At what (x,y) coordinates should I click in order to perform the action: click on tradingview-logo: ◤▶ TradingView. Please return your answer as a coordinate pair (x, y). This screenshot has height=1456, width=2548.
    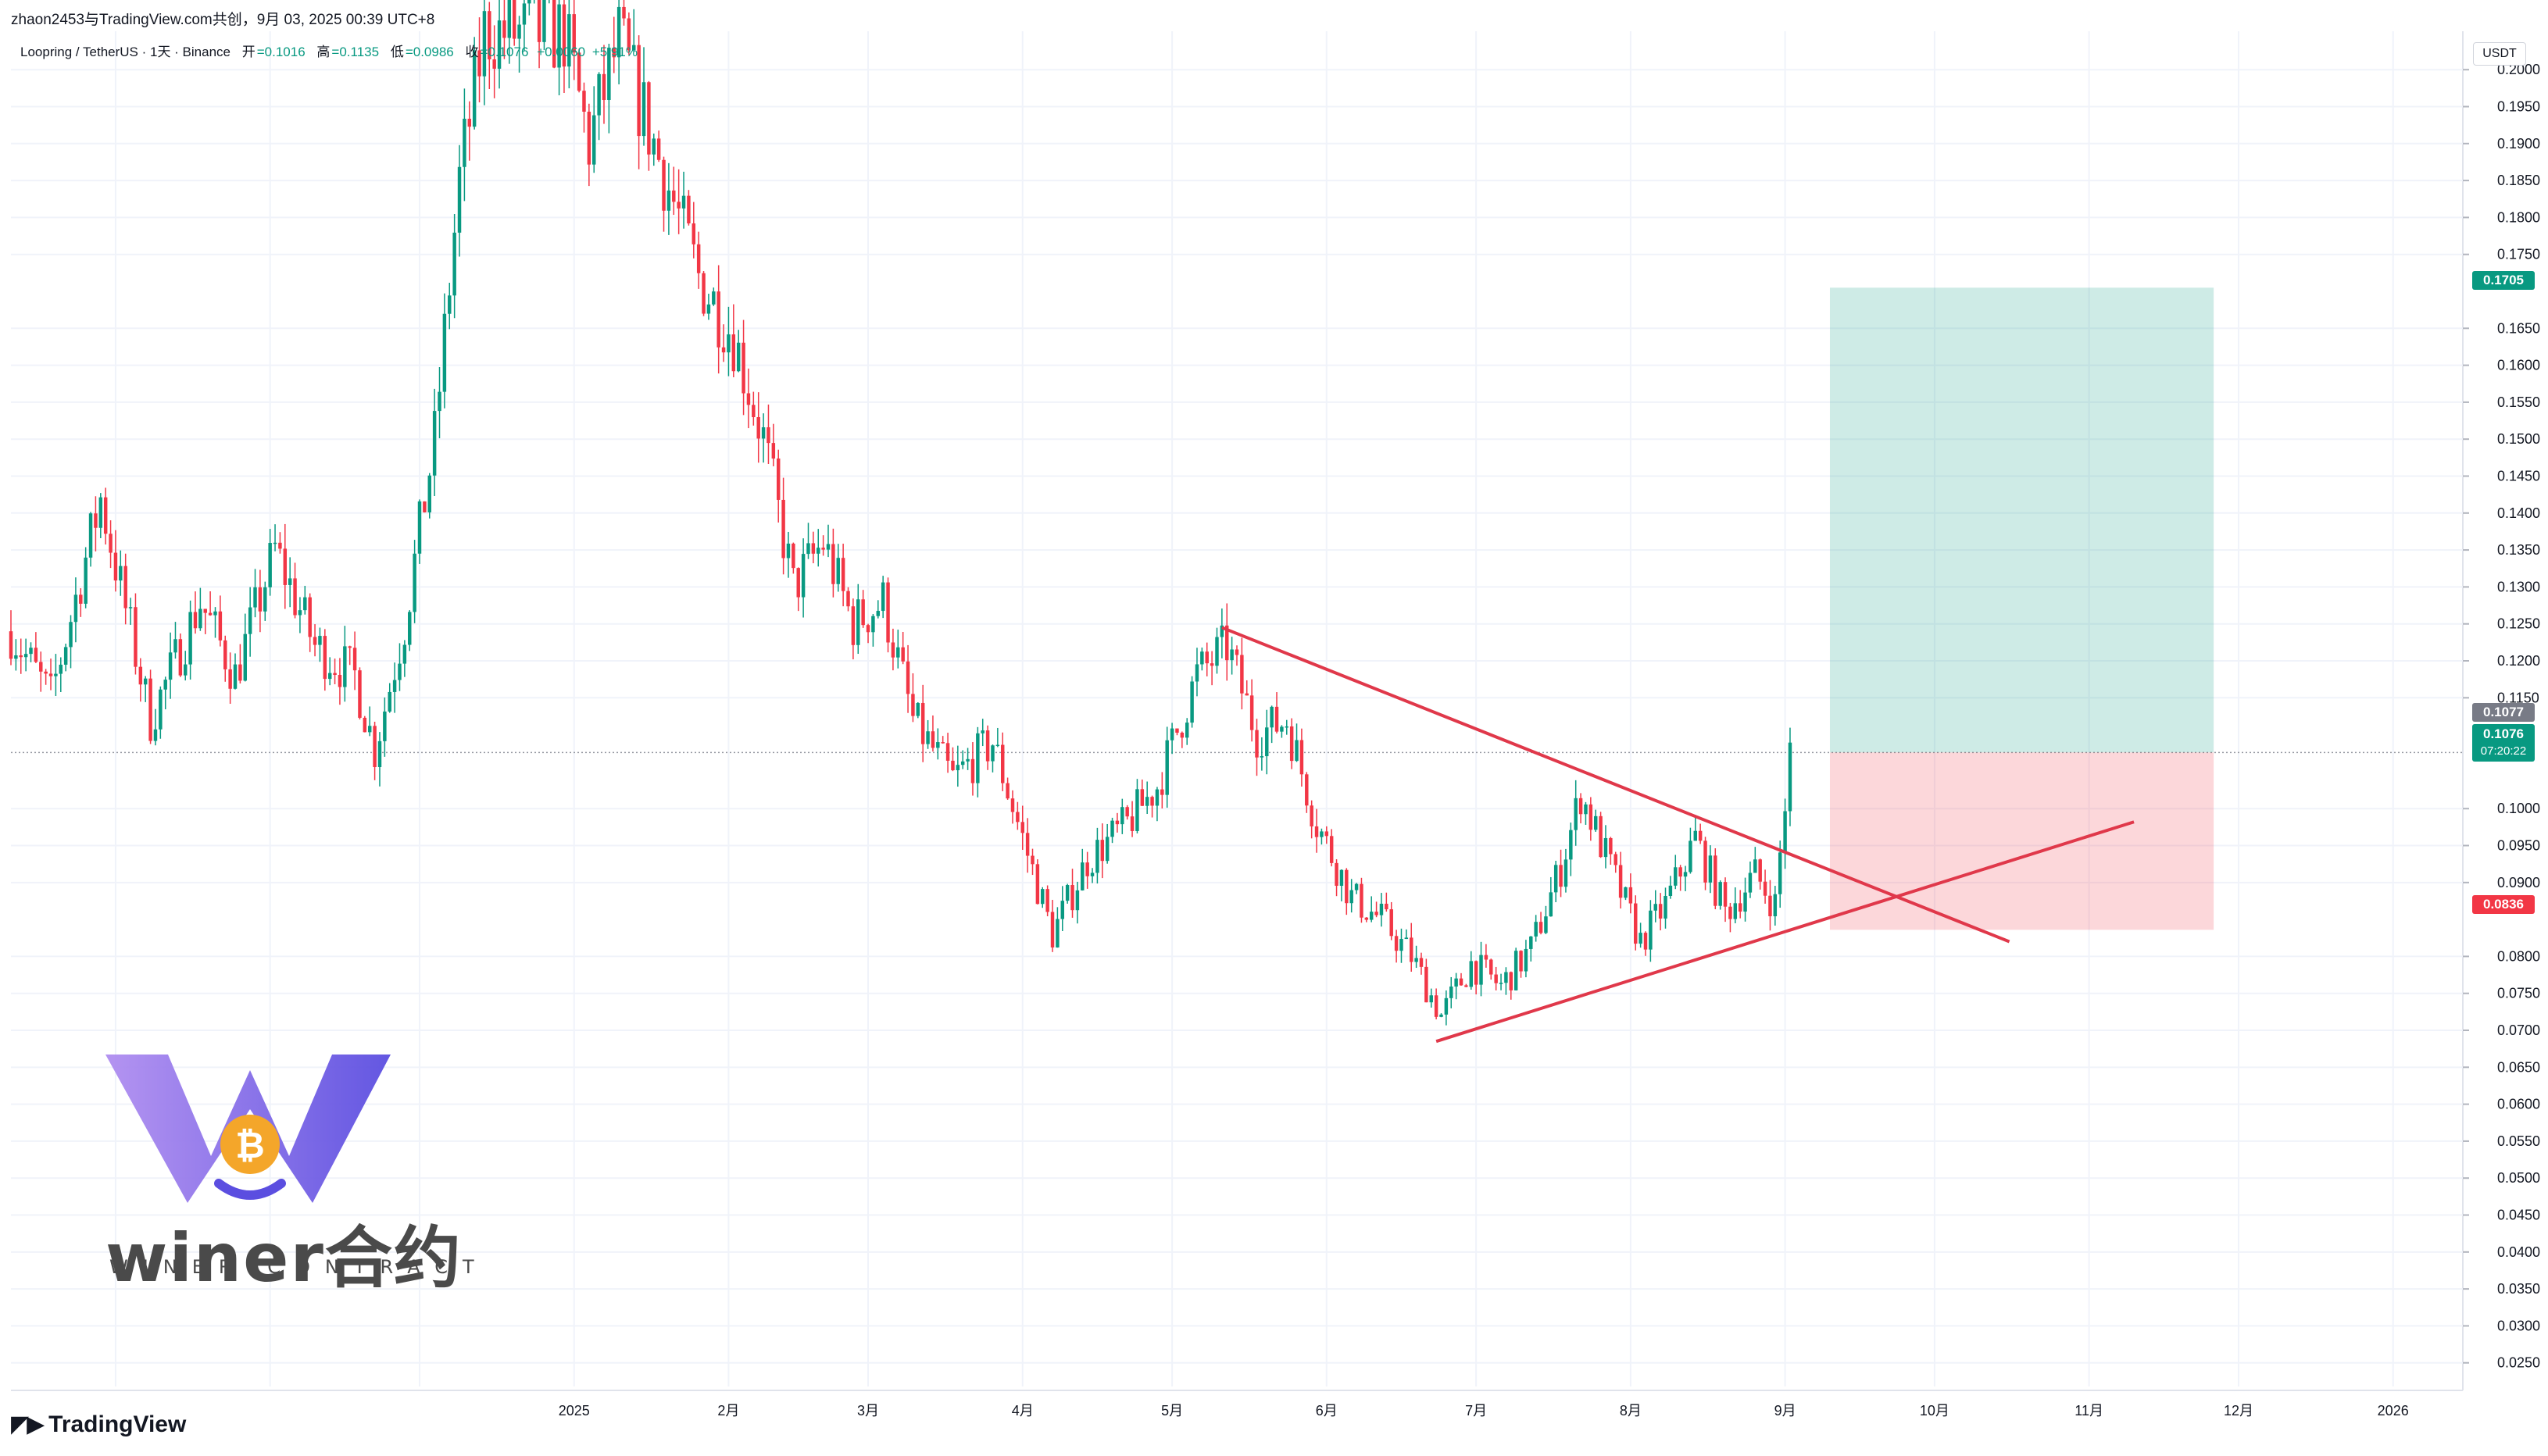
    Looking at the image, I should click on (99, 1424).